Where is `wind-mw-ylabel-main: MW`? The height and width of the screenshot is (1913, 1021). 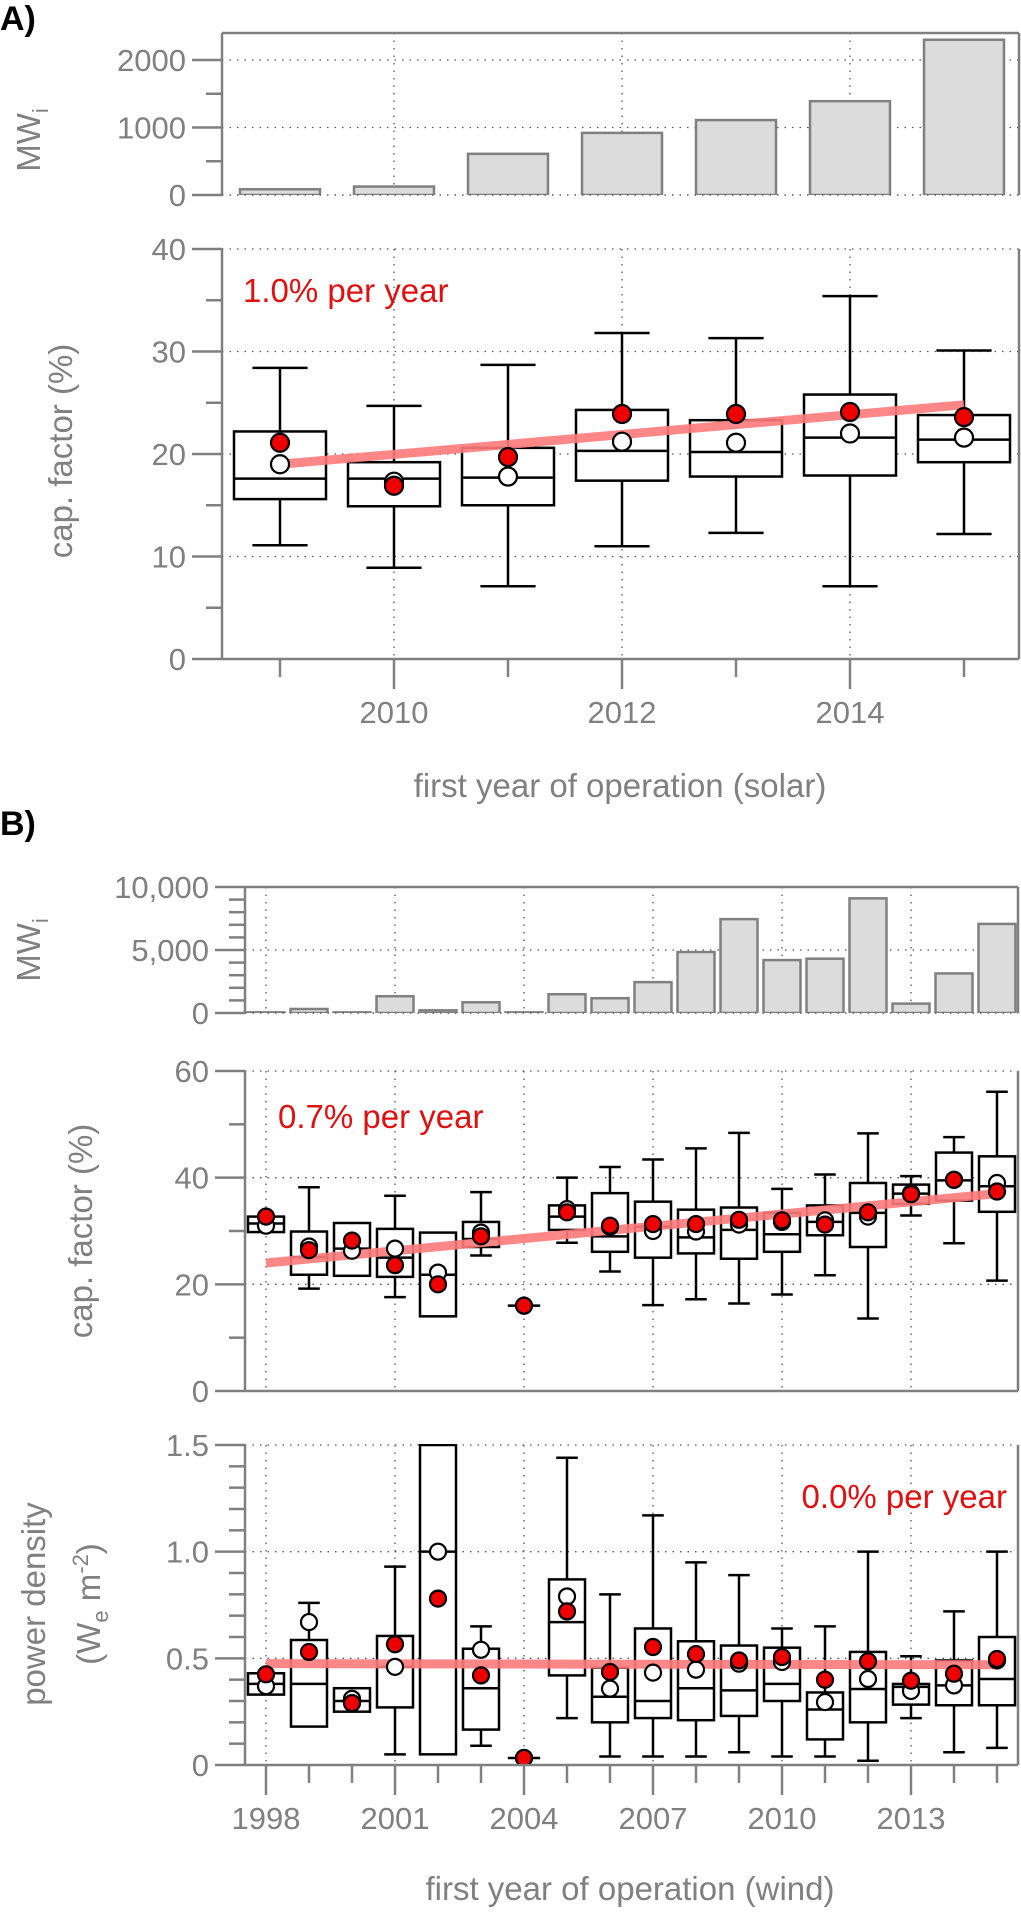 wind-mw-ylabel-main: MW is located at coordinates (28, 951).